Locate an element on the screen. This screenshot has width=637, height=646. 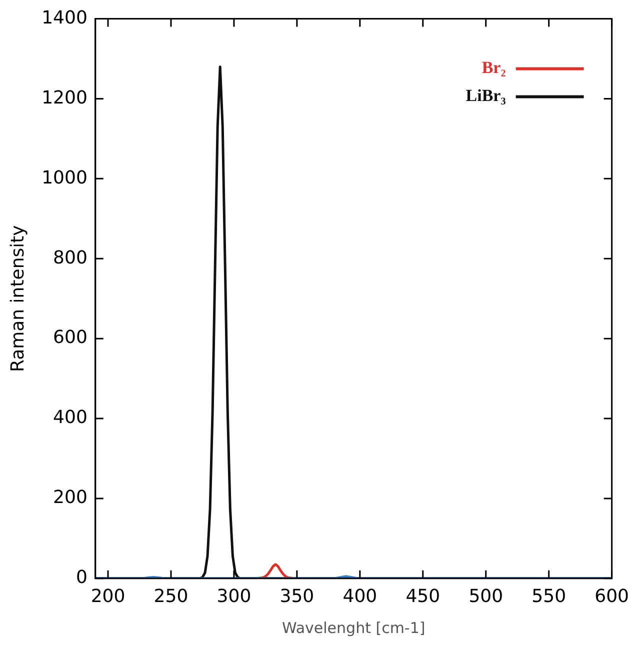
legend-label: Br₂ is located at coordinates (494, 68).